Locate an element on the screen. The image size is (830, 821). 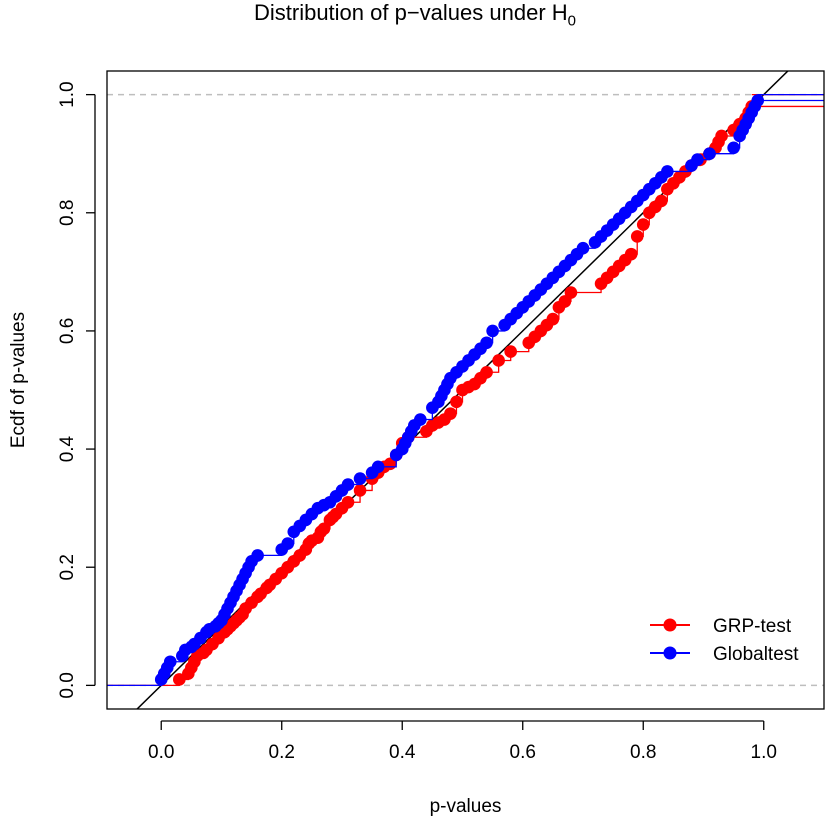
chart-title: Distribution of p−values under H0 is located at coordinates (415, 14).